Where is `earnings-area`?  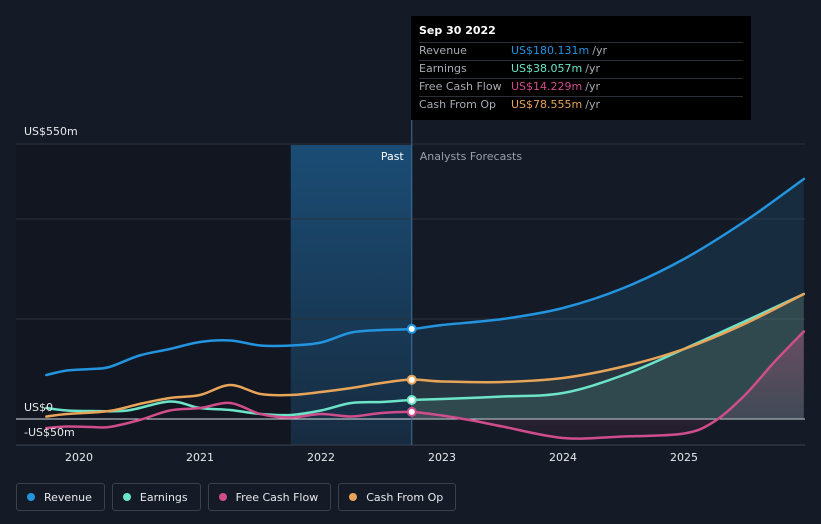 earnings-area is located at coordinates (607, 356).